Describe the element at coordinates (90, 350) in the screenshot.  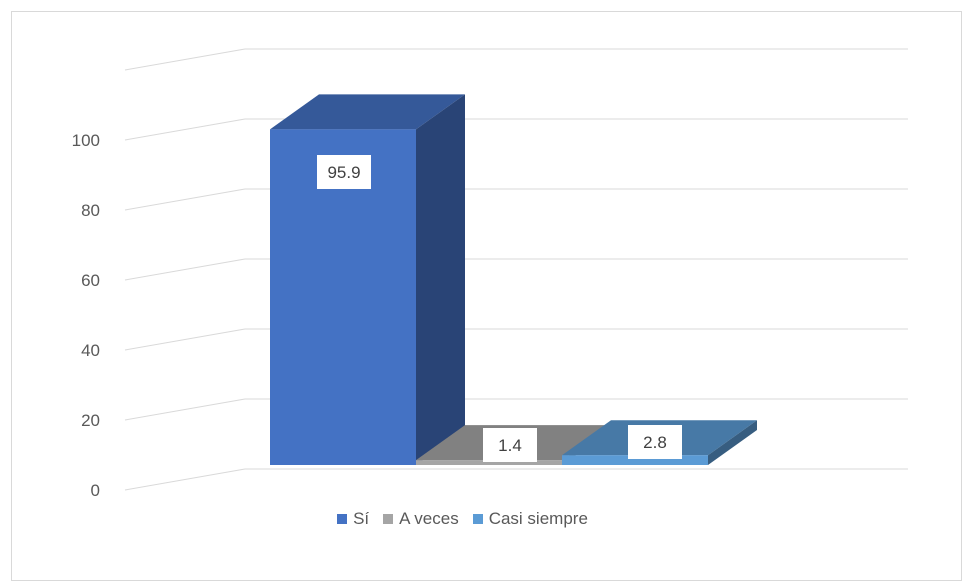
I see `y-tick-label: 40` at that location.